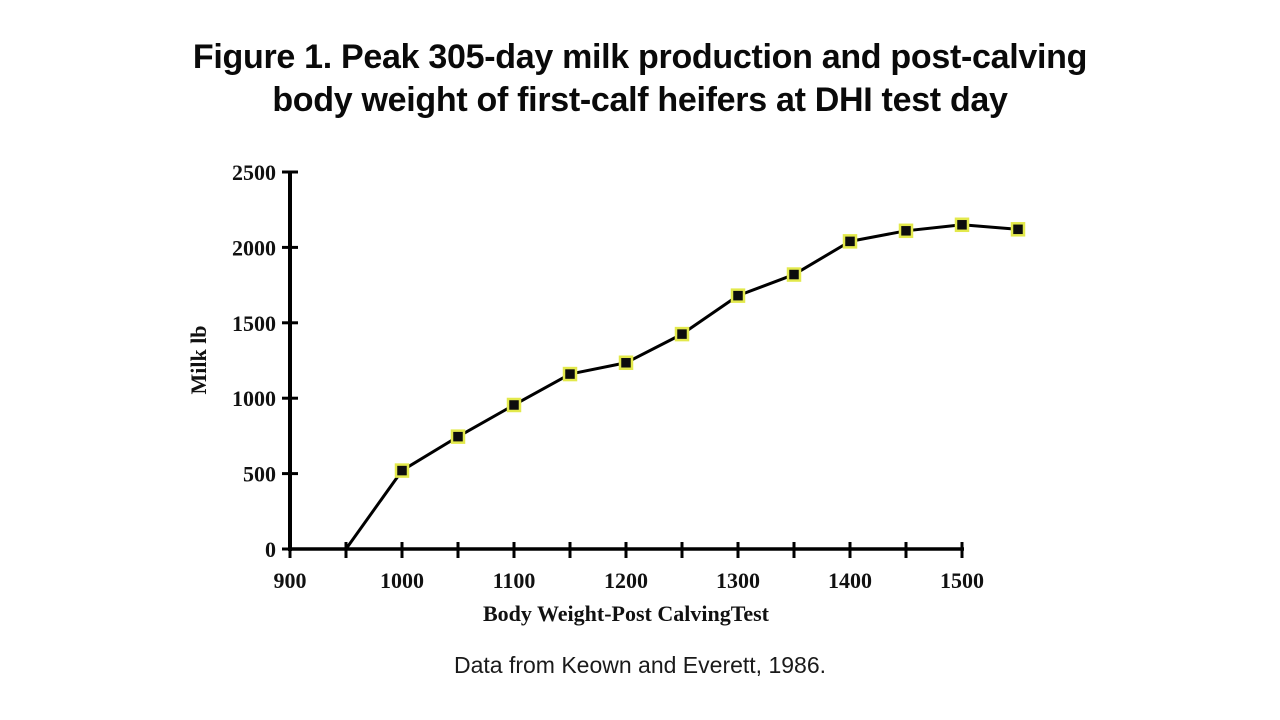 The width and height of the screenshot is (1280, 720). I want to click on x-tick-label: 1200, so click(626, 580).